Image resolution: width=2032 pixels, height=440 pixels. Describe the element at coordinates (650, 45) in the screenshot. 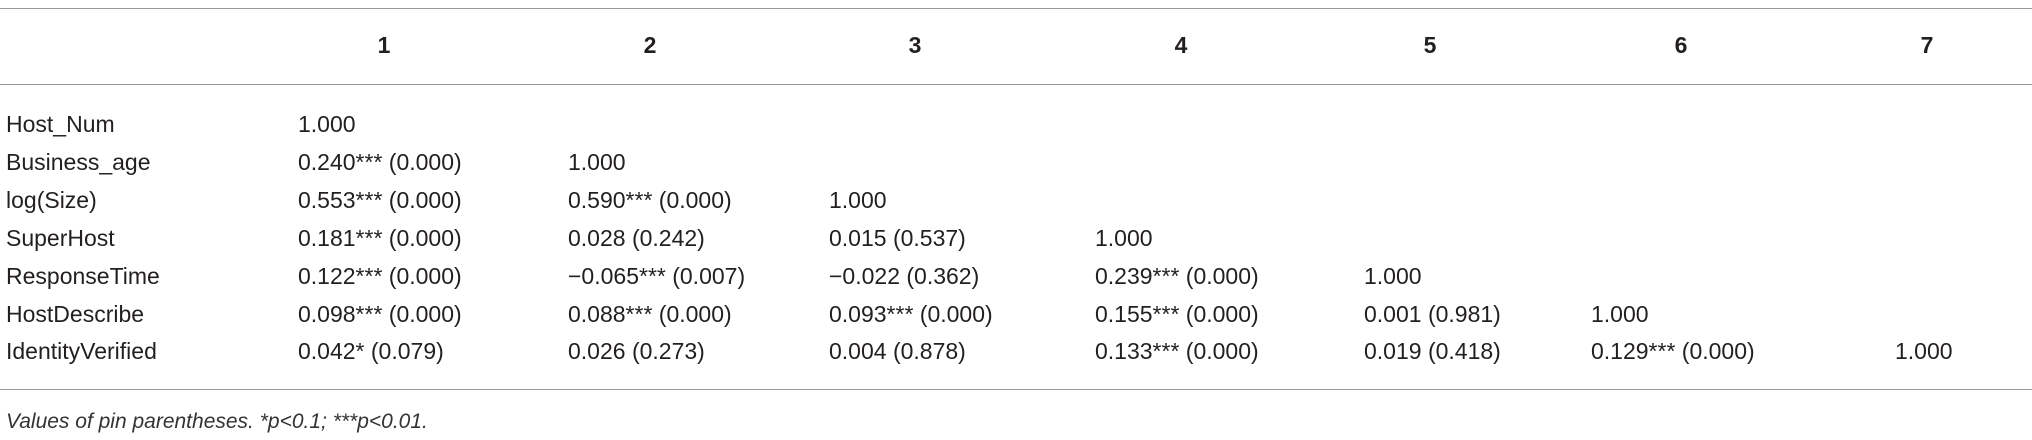

I see `column-header: 2` at that location.